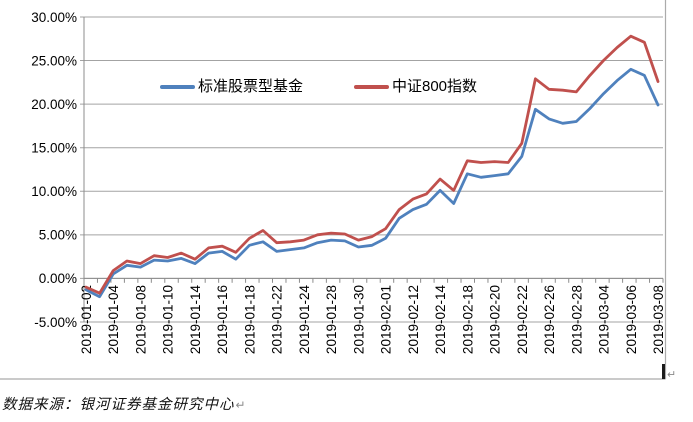  What do you see at coordinates (663, 371) in the screenshot?
I see `text-cursor-artifact` at bounding box center [663, 371].